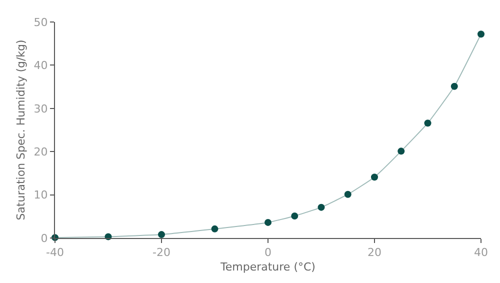 The width and height of the screenshot is (500, 283). What do you see at coordinates (41, 65) in the screenshot?
I see `y-tick-label: 40` at bounding box center [41, 65].